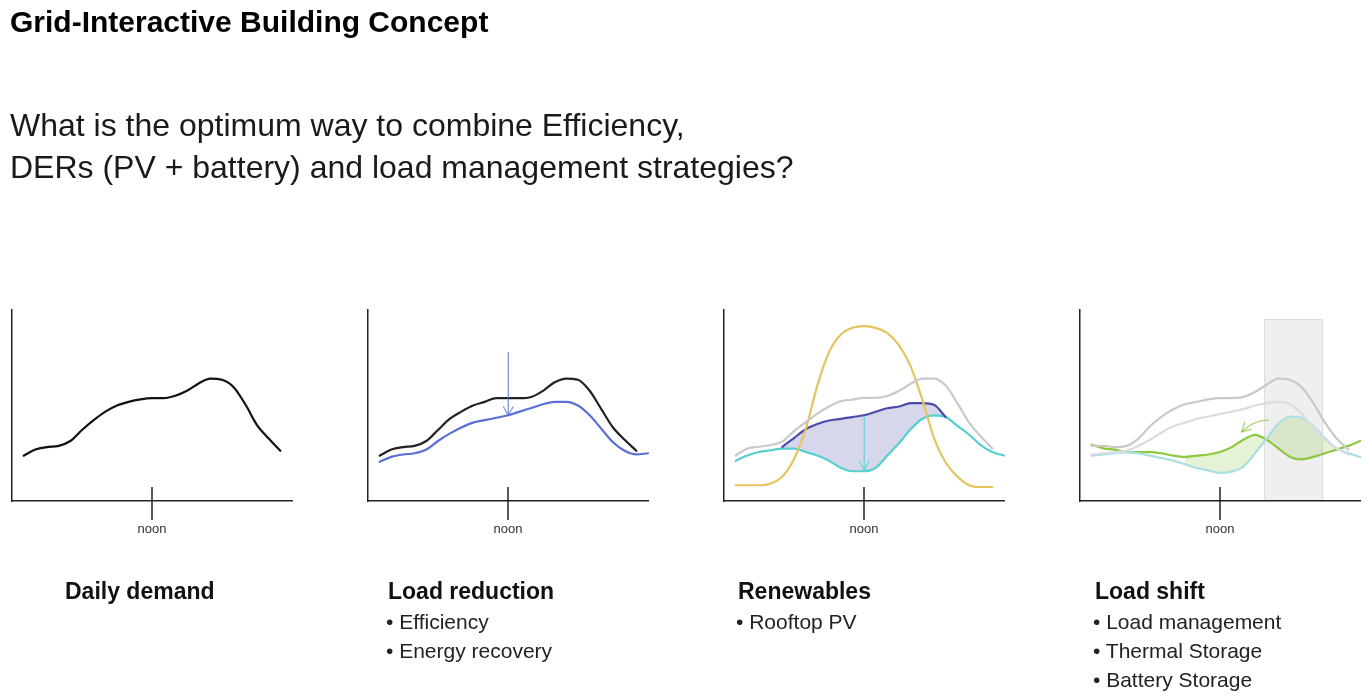 The height and width of the screenshot is (700, 1367). I want to click on text: Load reduction, so click(471, 591).